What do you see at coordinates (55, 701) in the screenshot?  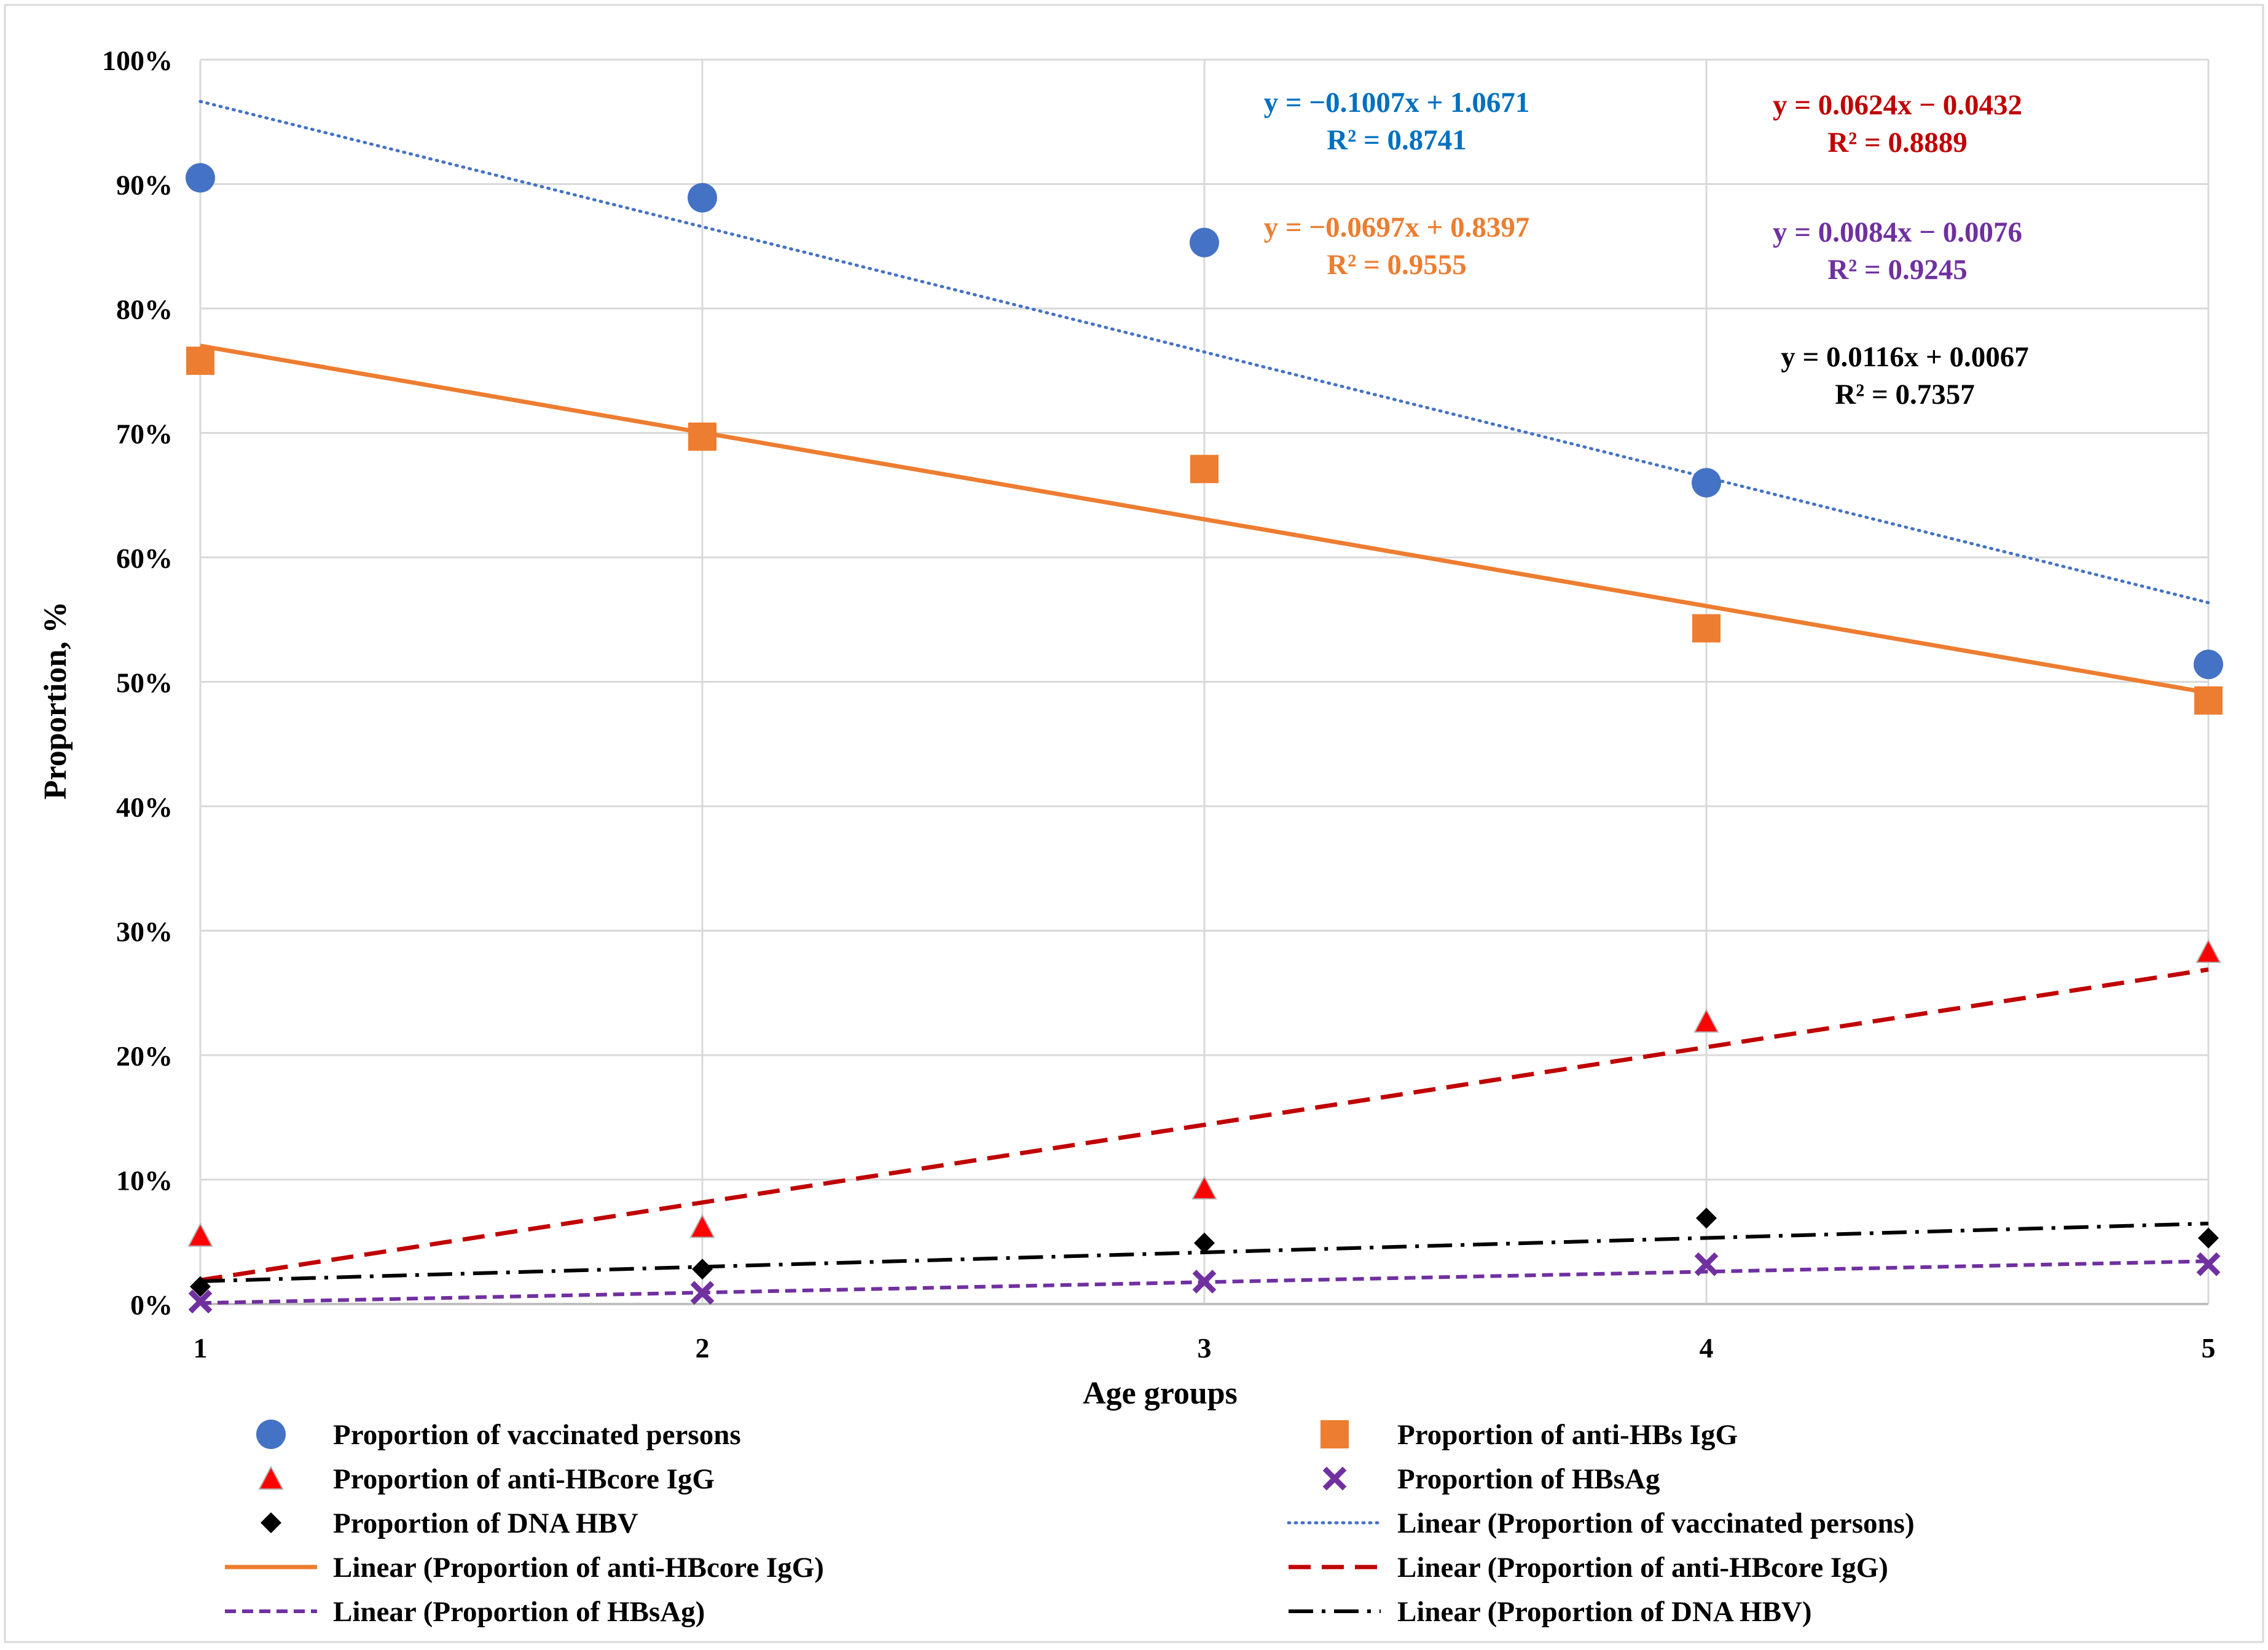 I see `y-axis-label: Proportion, %` at bounding box center [55, 701].